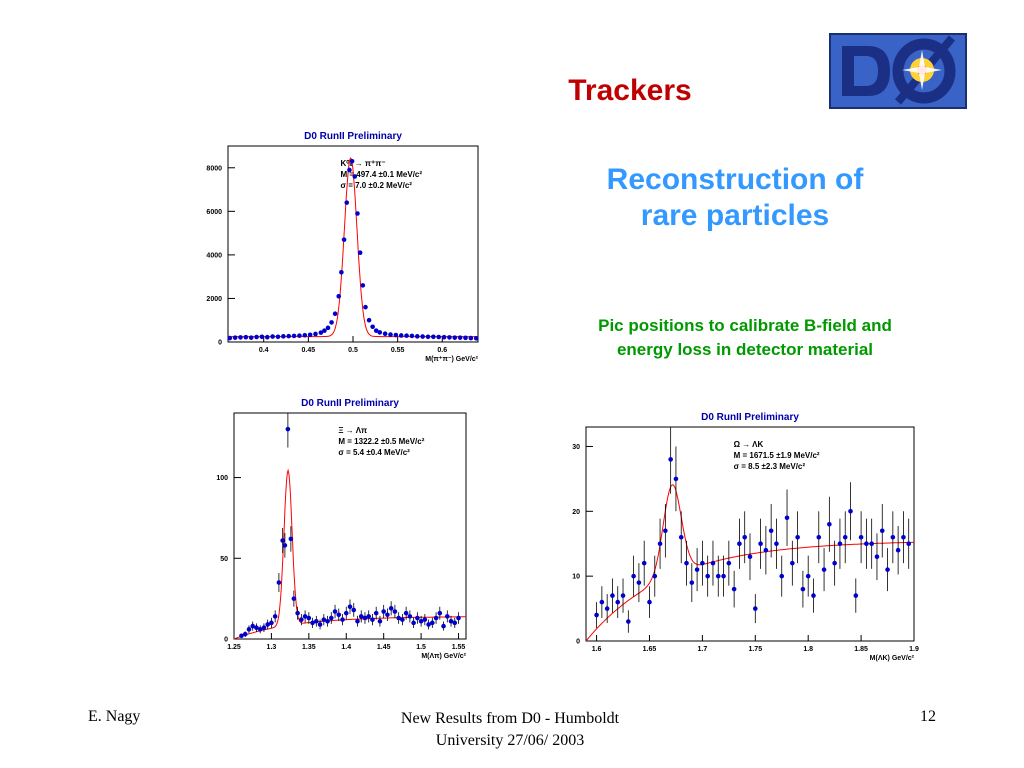 The height and width of the screenshot is (768, 1024). I want to click on fit-annotation: M = 497.4 ±0.1 MeV/c², so click(382, 174).